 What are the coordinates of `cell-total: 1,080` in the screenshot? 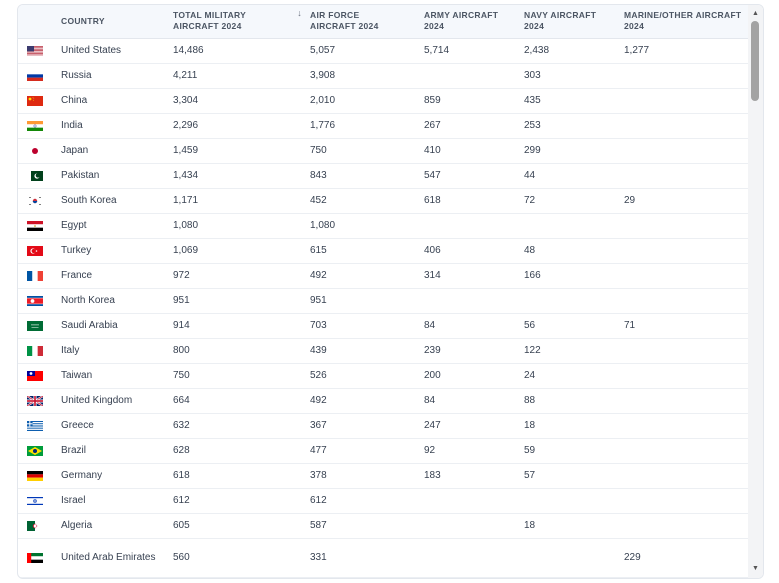 It's located at (241, 226).